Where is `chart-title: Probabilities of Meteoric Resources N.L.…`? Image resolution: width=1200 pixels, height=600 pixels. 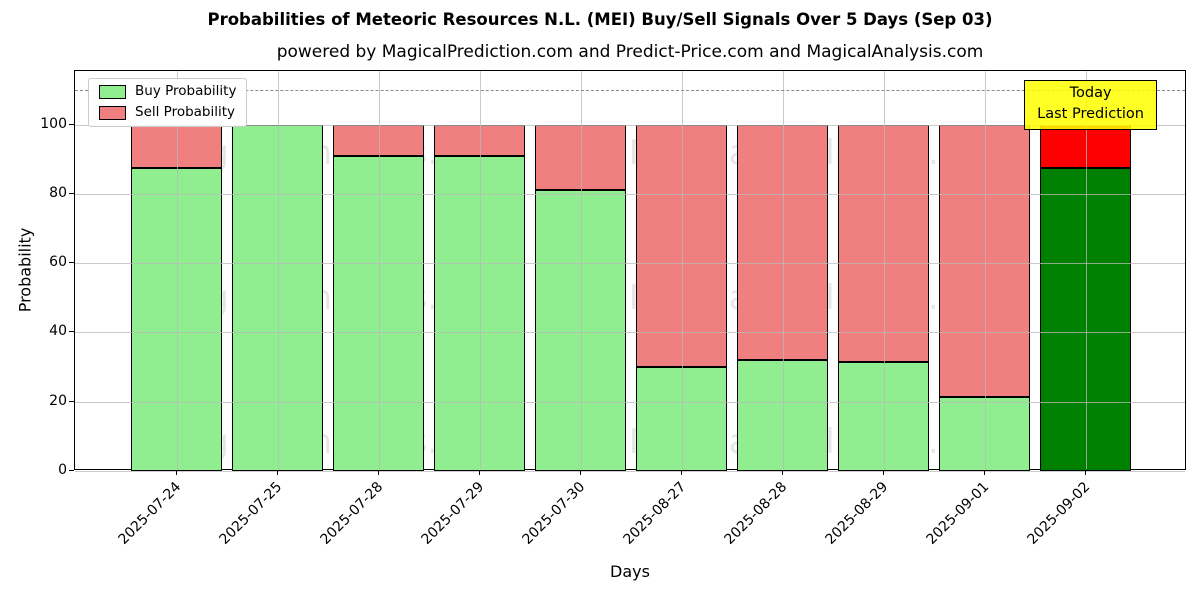 chart-title: Probabilities of Meteoric Resources N.L.… is located at coordinates (600, 19).